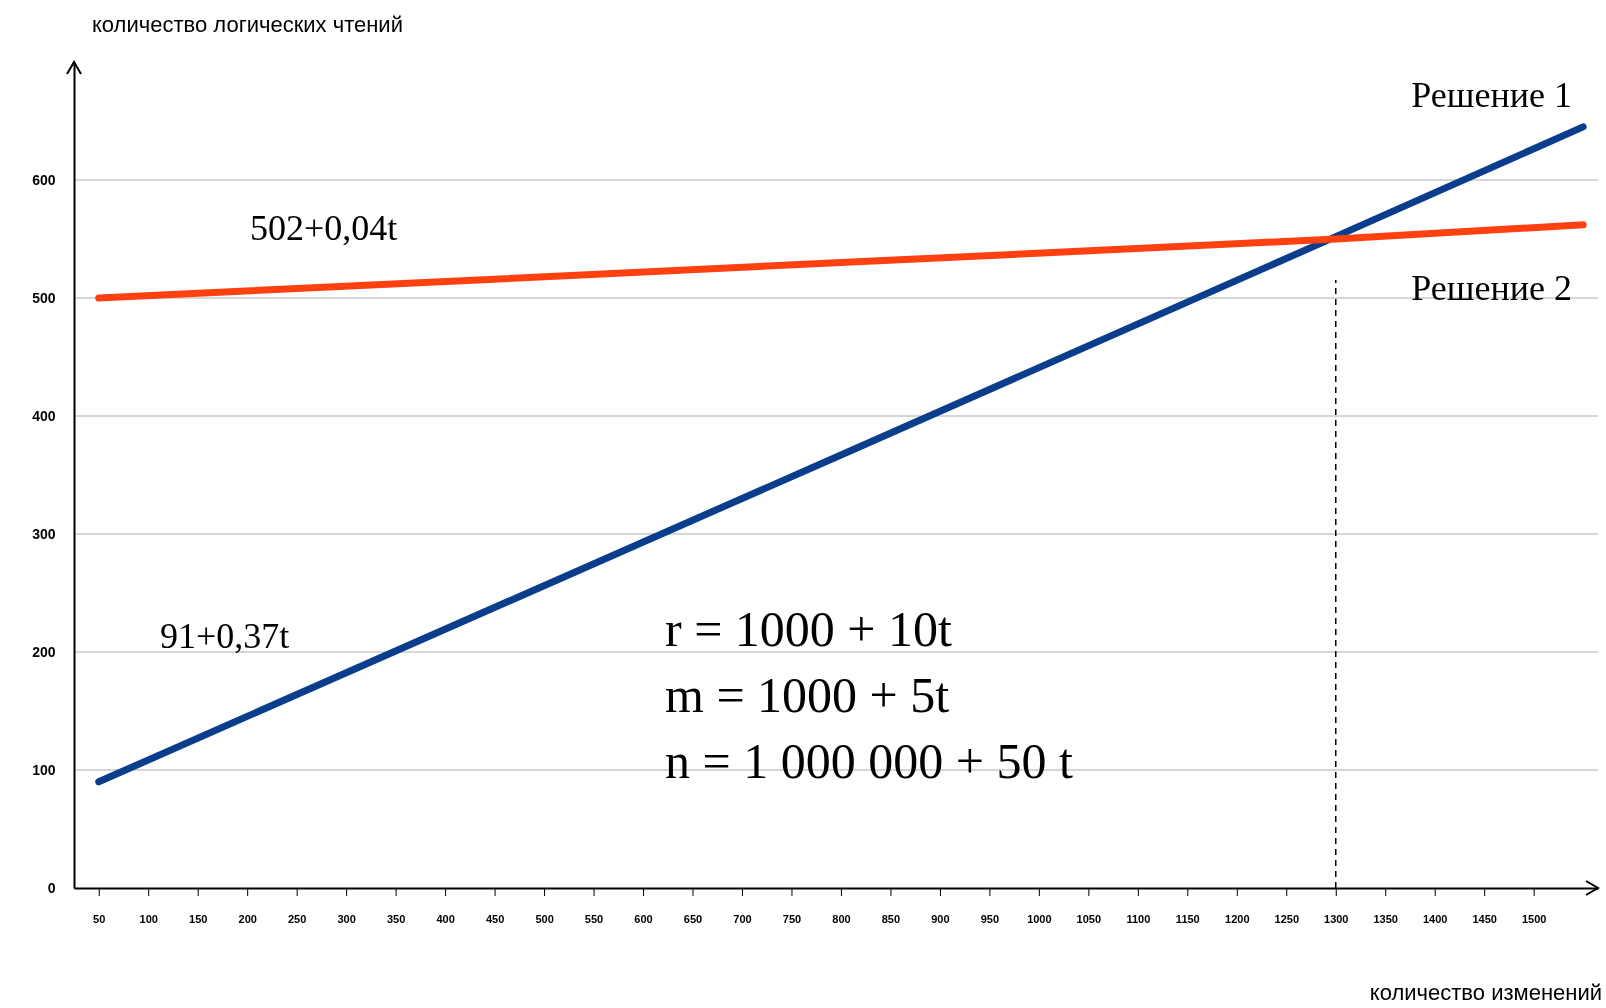 This screenshot has width=1606, height=1008. Describe the element at coordinates (297, 919) in the screenshot. I see `x-tick-label: 250` at that location.